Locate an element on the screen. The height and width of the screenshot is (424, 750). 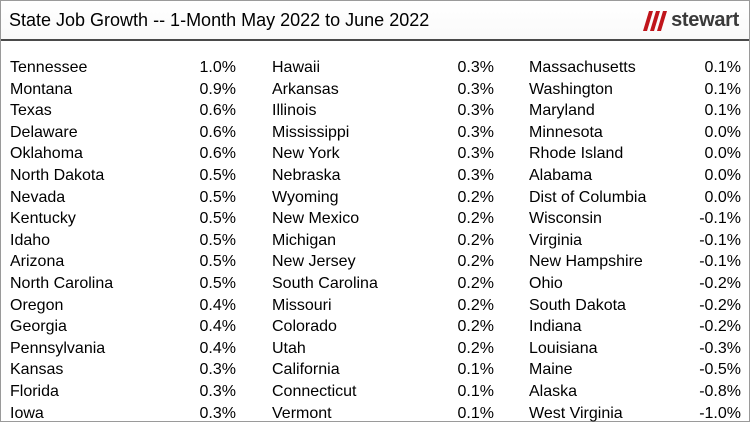
table-row: Nebraska 0.3% is located at coordinates (383, 176).